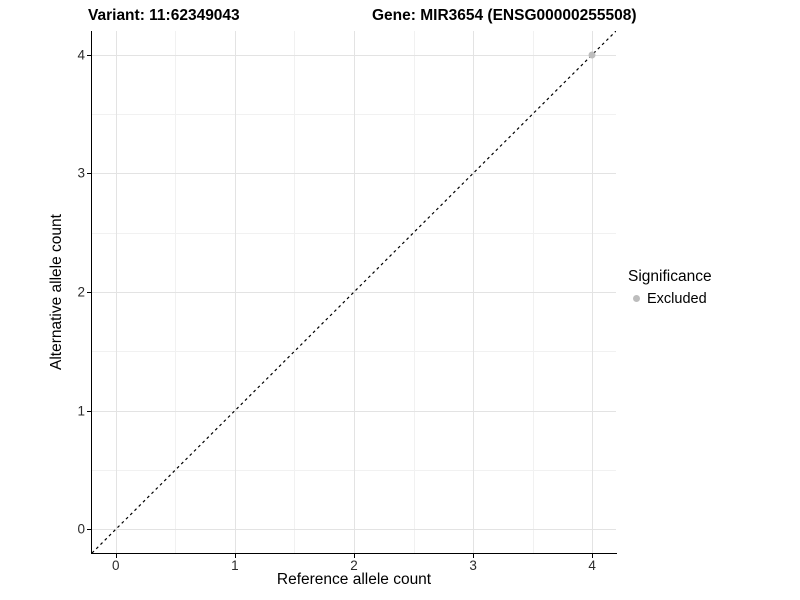  I want to click on x-axis-line, so click(354, 553).